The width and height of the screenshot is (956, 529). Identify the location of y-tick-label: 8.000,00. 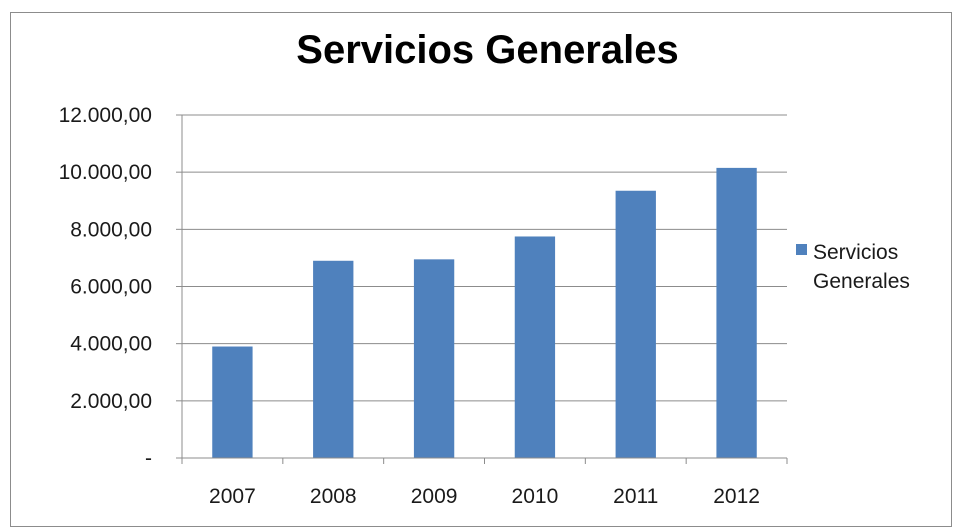
(111, 229).